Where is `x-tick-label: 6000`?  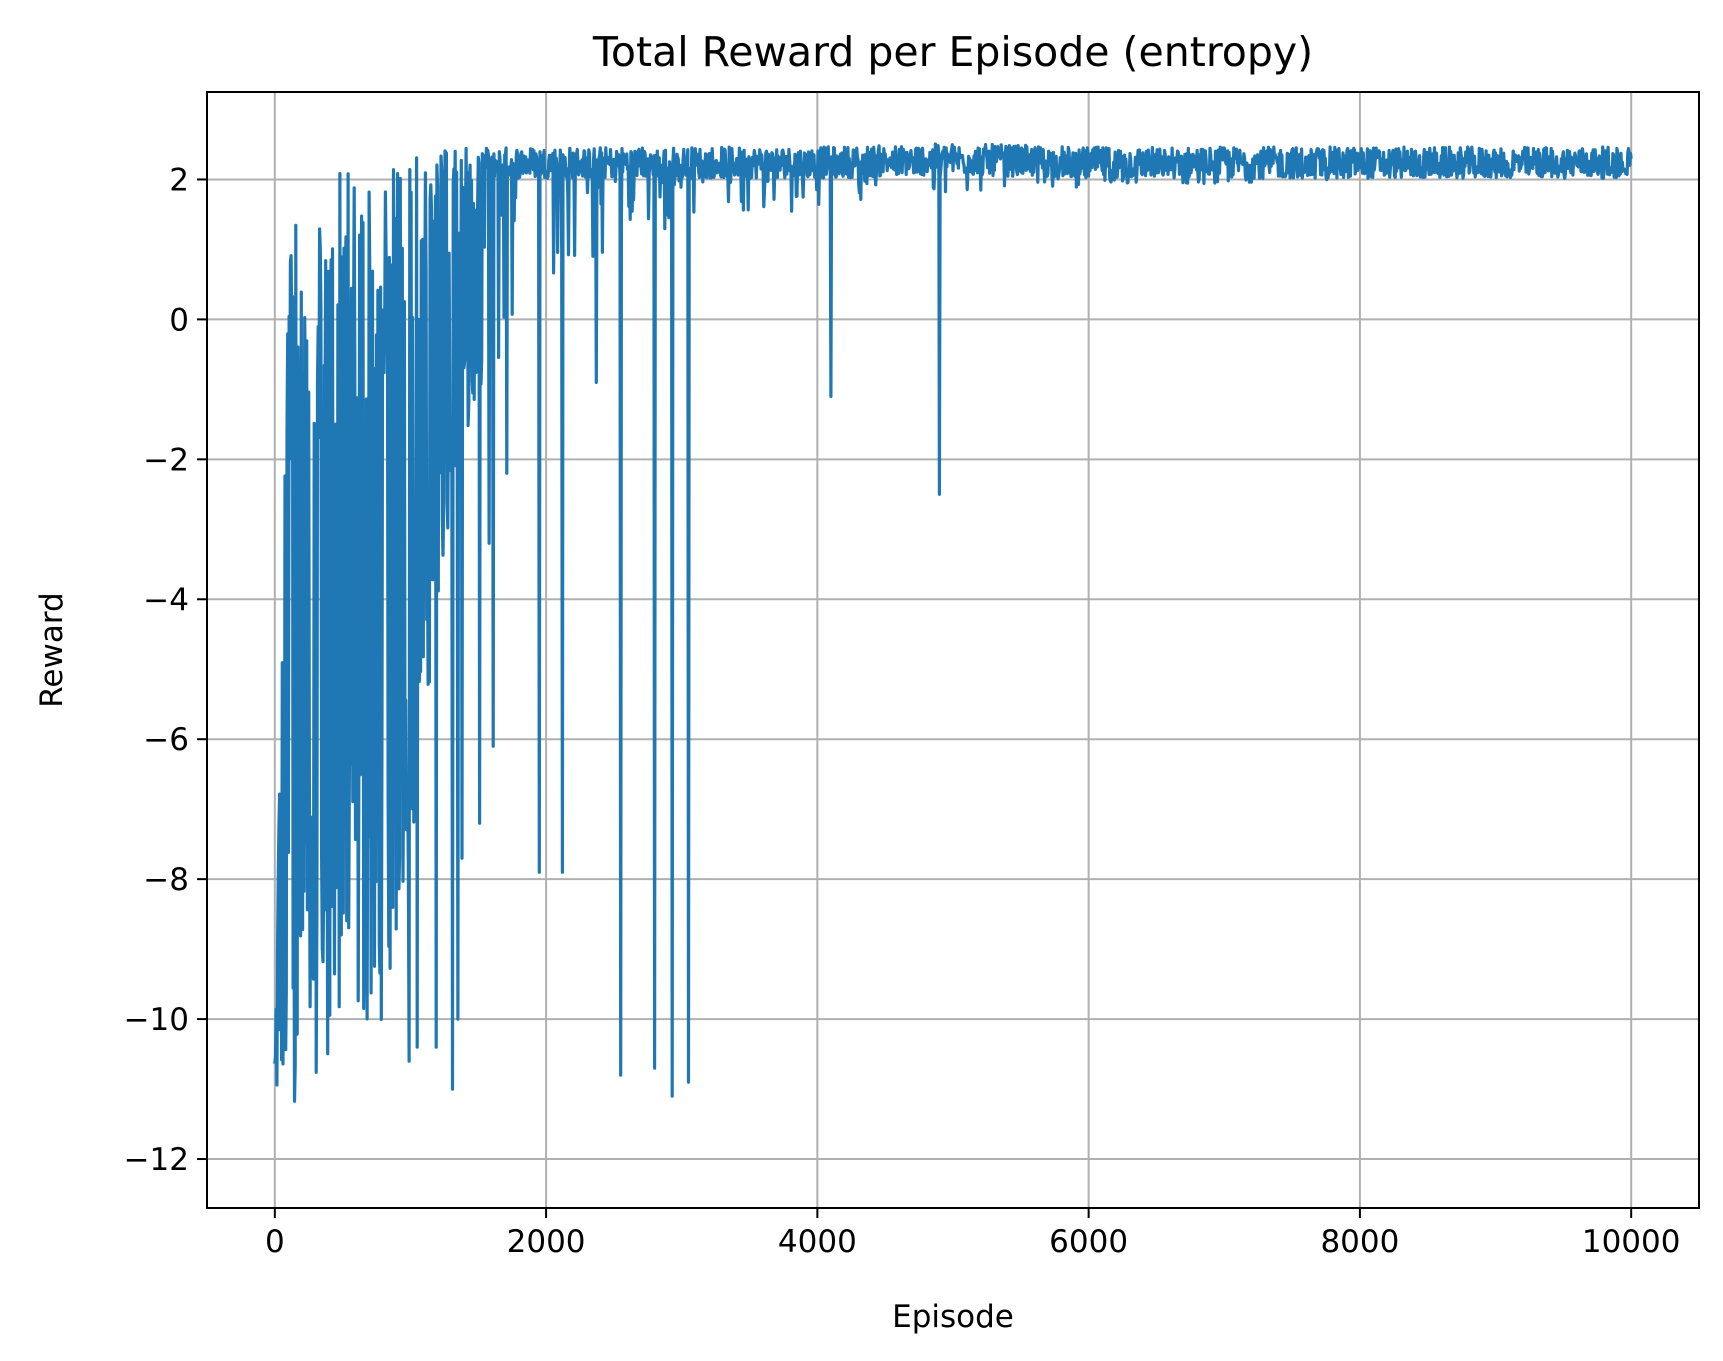
x-tick-label: 6000 is located at coordinates (1088, 1242).